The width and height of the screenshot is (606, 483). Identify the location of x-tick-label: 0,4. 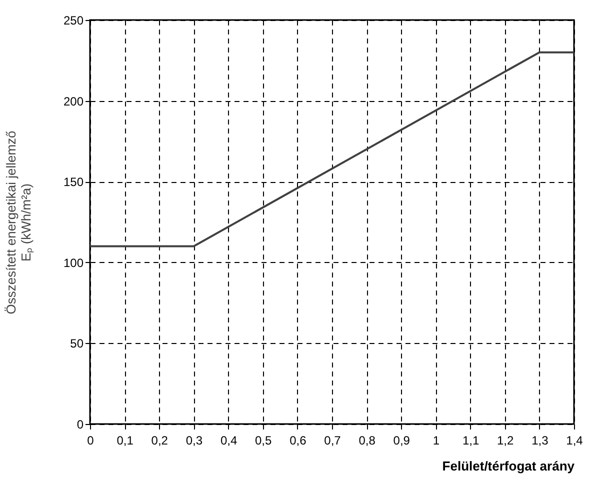
(229, 441).